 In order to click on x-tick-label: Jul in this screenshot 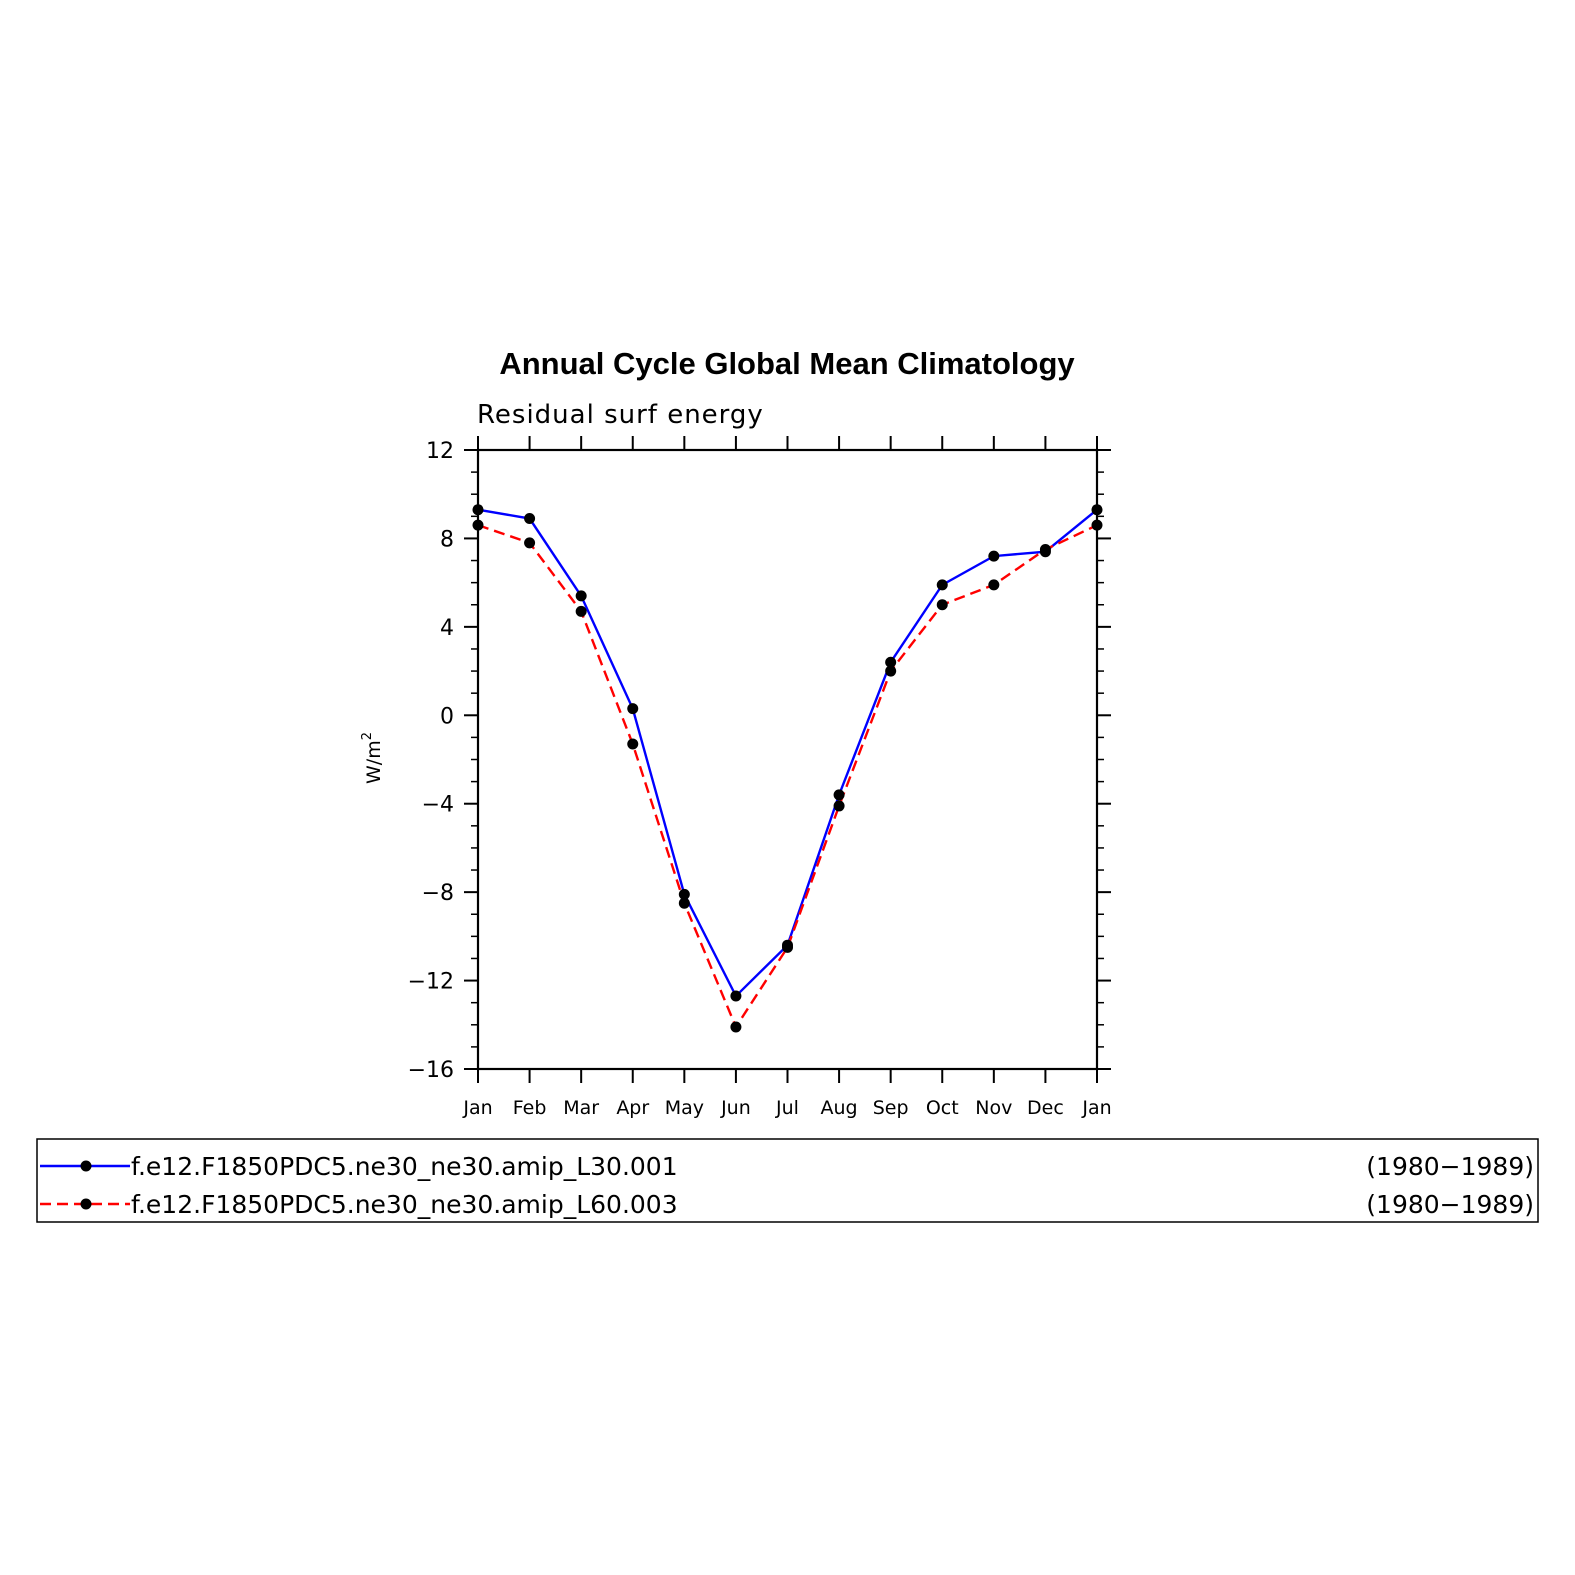, I will do `click(787, 1108)`.